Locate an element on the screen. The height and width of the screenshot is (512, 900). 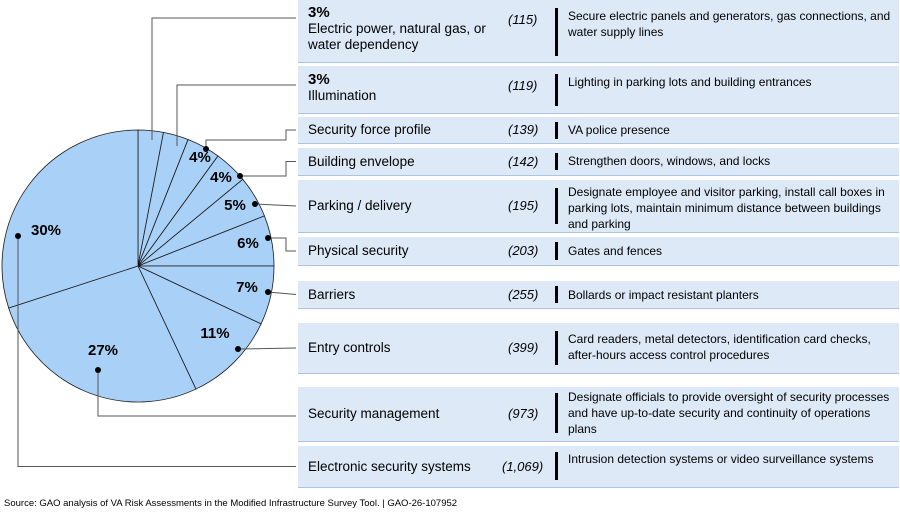
category-count: (195) is located at coordinates (523, 205).